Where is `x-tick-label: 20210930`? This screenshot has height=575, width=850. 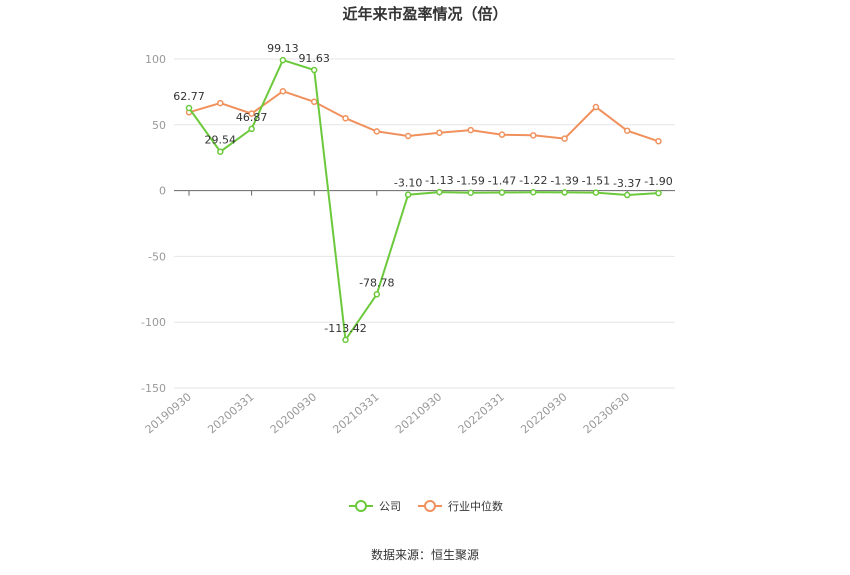
x-tick-label: 20210930 is located at coordinates (418, 413).